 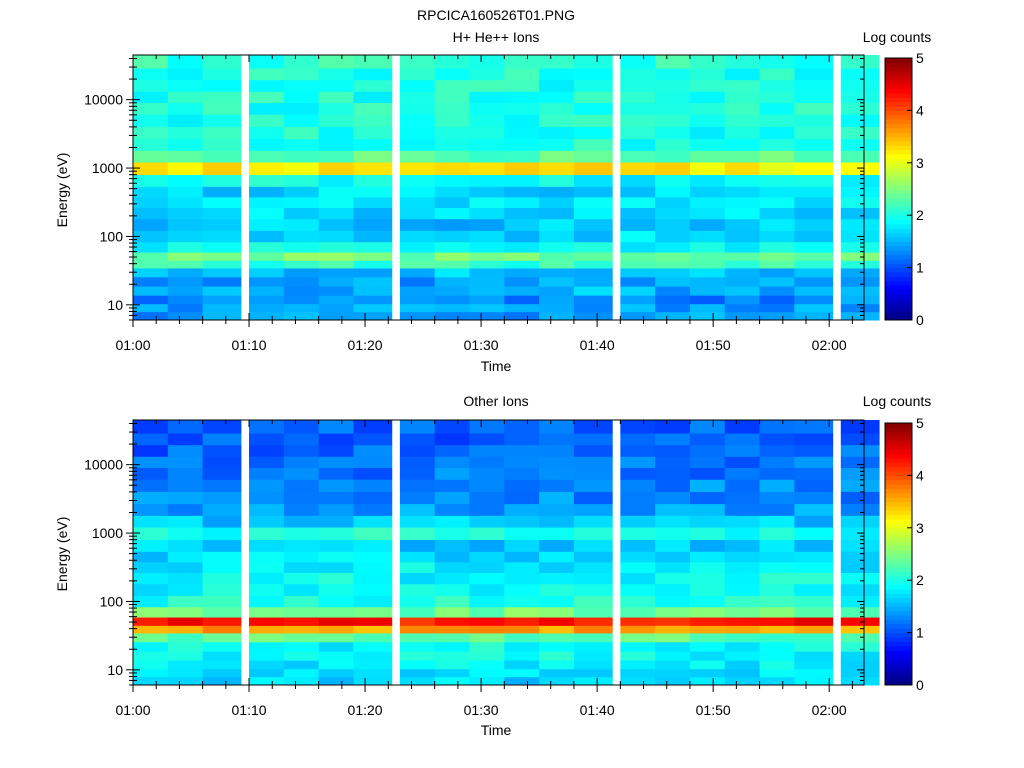 What do you see at coordinates (920, 580) in the screenshot?
I see `colorbar-tick-label: 2` at bounding box center [920, 580].